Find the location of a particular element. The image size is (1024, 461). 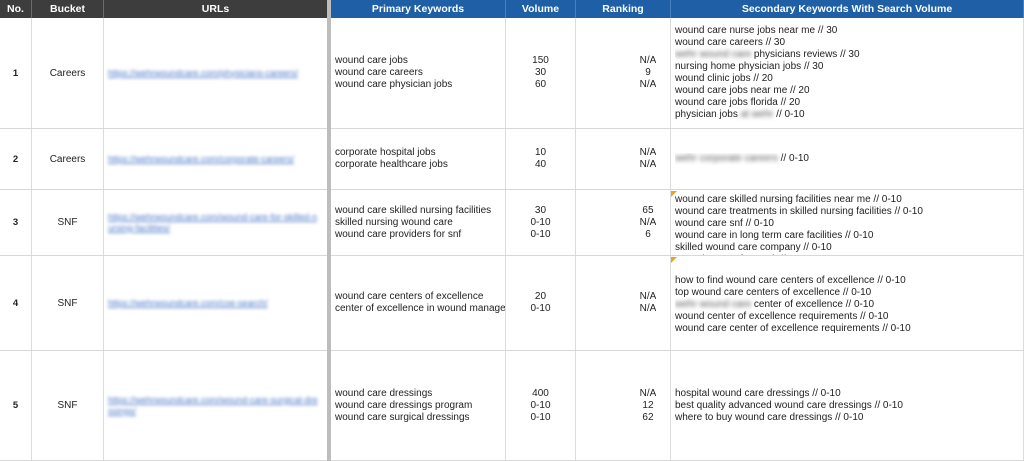

cell-volume: 10 40 is located at coordinates (541, 159).